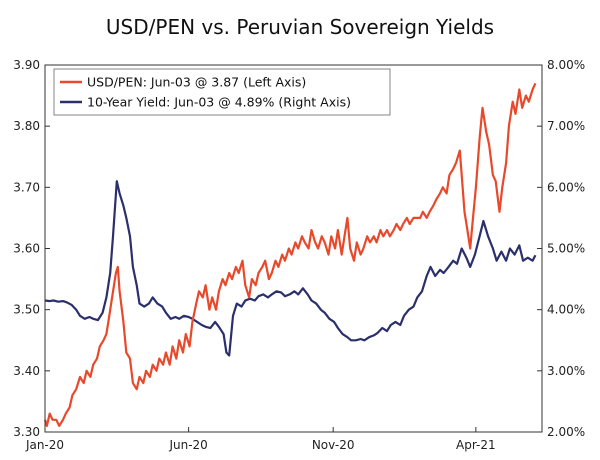  I want to click on left-axis-tick-label: 3.90, so click(26, 65).